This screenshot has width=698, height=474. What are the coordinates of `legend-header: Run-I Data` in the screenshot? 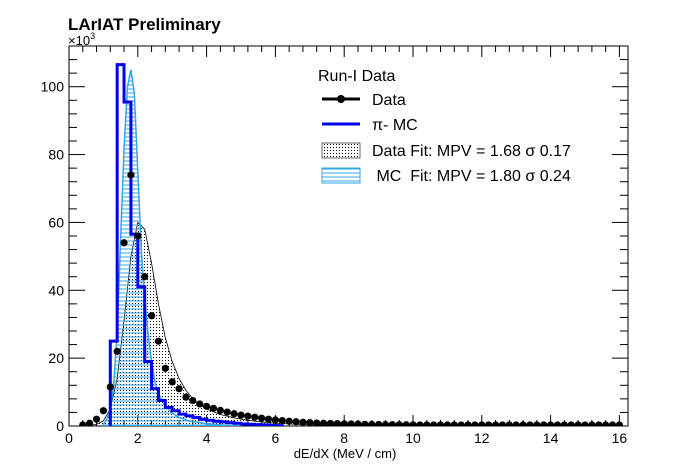 It's located at (356, 76).